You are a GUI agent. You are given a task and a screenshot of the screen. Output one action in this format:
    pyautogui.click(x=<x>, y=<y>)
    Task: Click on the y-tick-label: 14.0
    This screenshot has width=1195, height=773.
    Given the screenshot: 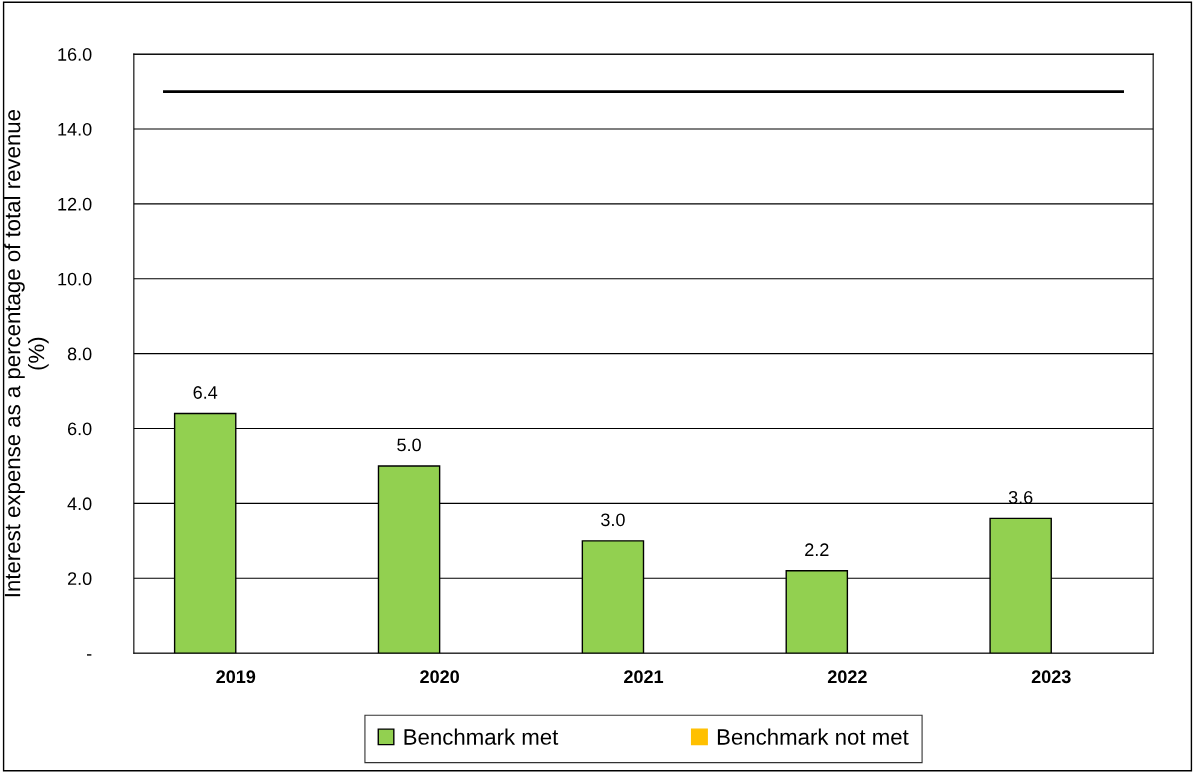 What is the action you would take?
    pyautogui.click(x=75, y=129)
    